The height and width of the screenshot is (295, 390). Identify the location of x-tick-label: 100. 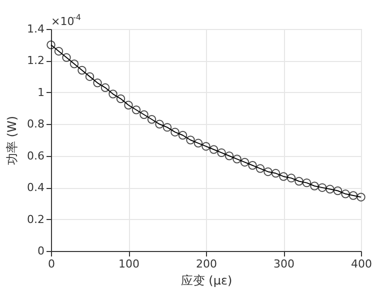
(129, 264).